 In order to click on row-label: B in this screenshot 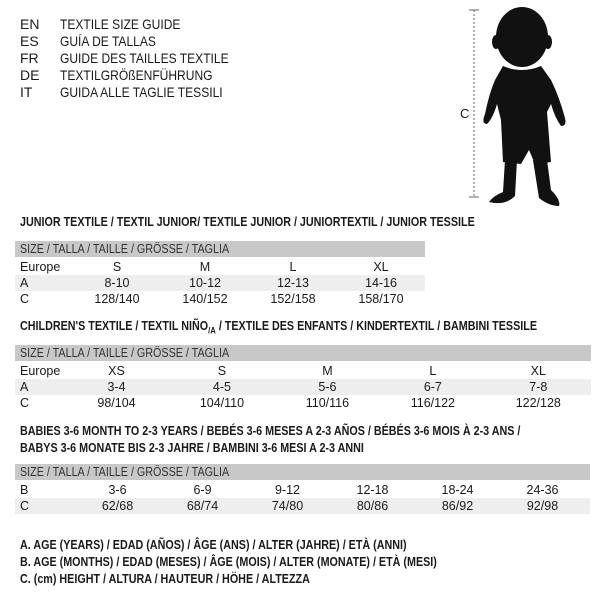, I will do `click(24, 490)`.